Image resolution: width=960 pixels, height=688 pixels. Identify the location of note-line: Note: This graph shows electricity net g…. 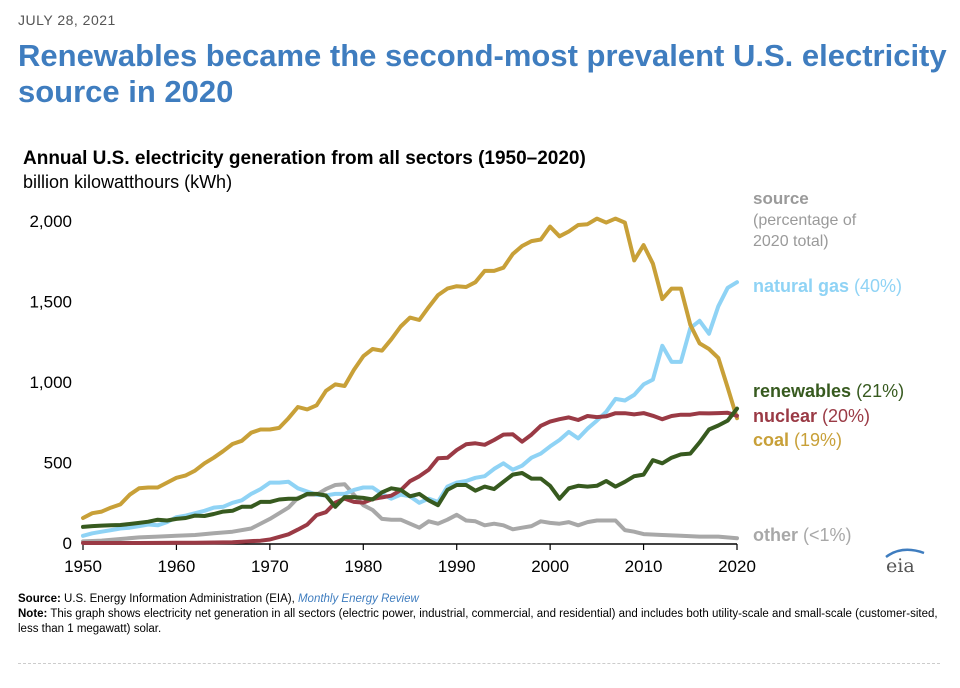
(483, 622).